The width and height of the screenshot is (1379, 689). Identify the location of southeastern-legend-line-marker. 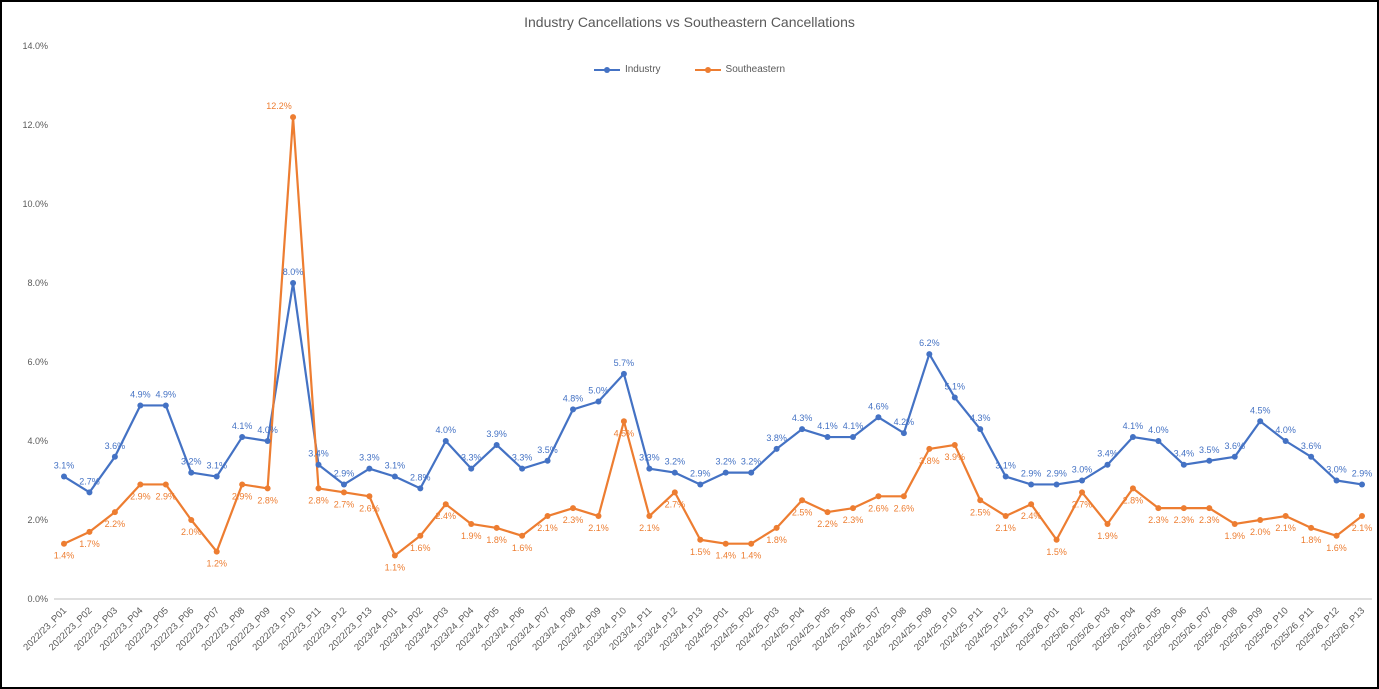
(707, 69).